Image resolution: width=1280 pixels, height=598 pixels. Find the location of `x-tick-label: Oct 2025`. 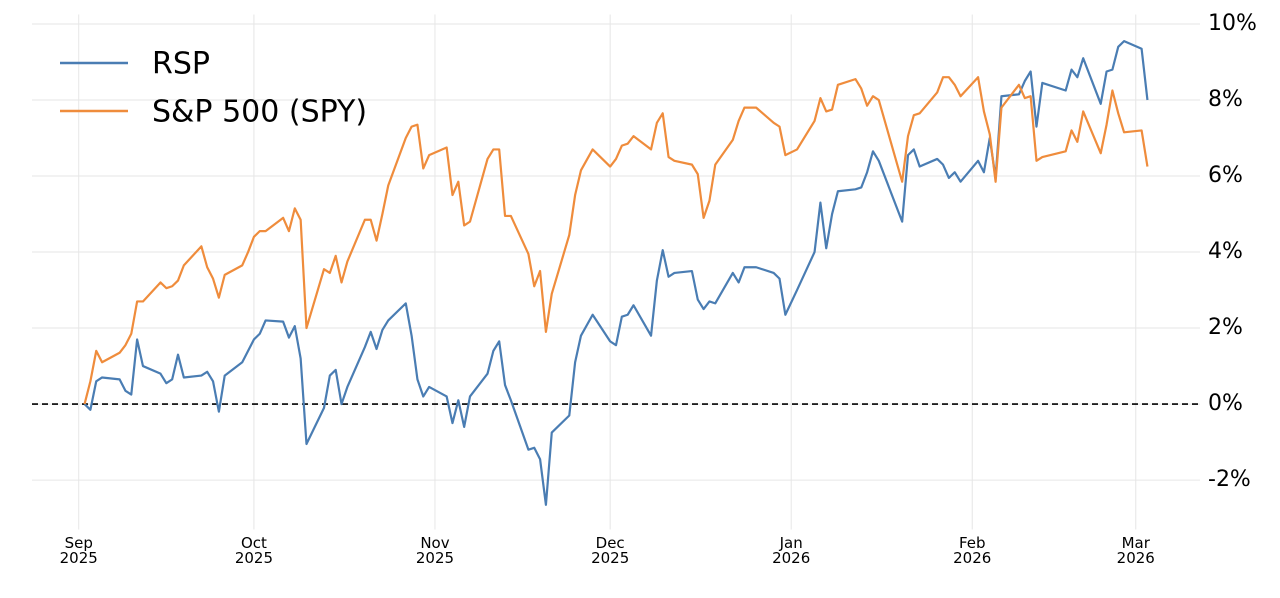

x-tick-label: Oct 2025 is located at coordinates (253, 550).